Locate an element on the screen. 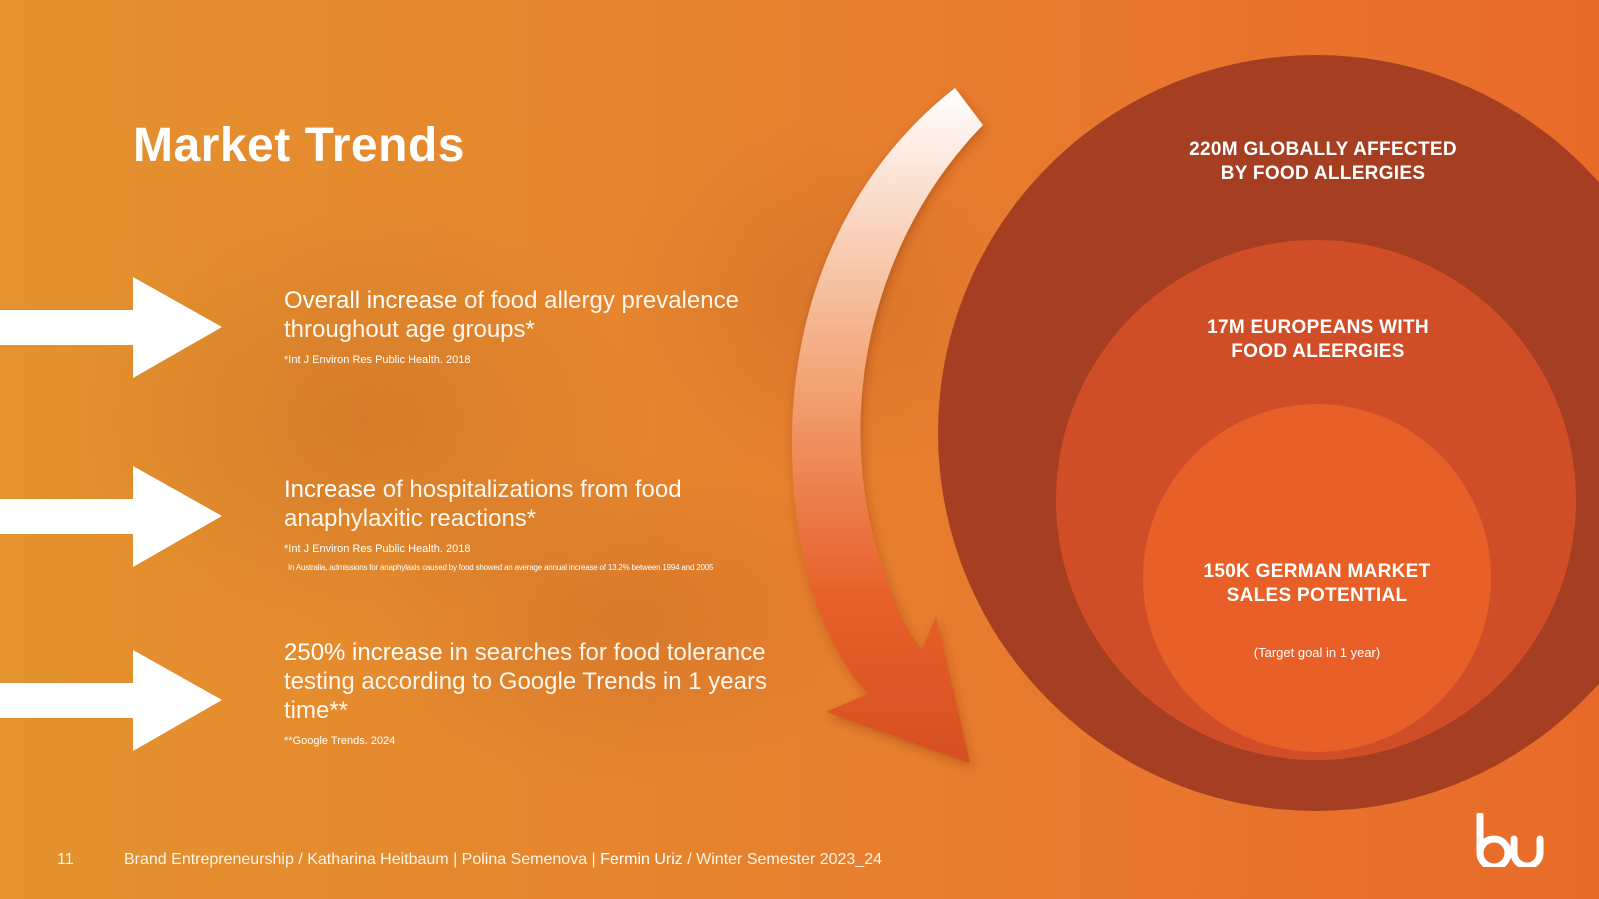 The height and width of the screenshot is (899, 1599). inner-market-circle is located at coordinates (1317, 578).